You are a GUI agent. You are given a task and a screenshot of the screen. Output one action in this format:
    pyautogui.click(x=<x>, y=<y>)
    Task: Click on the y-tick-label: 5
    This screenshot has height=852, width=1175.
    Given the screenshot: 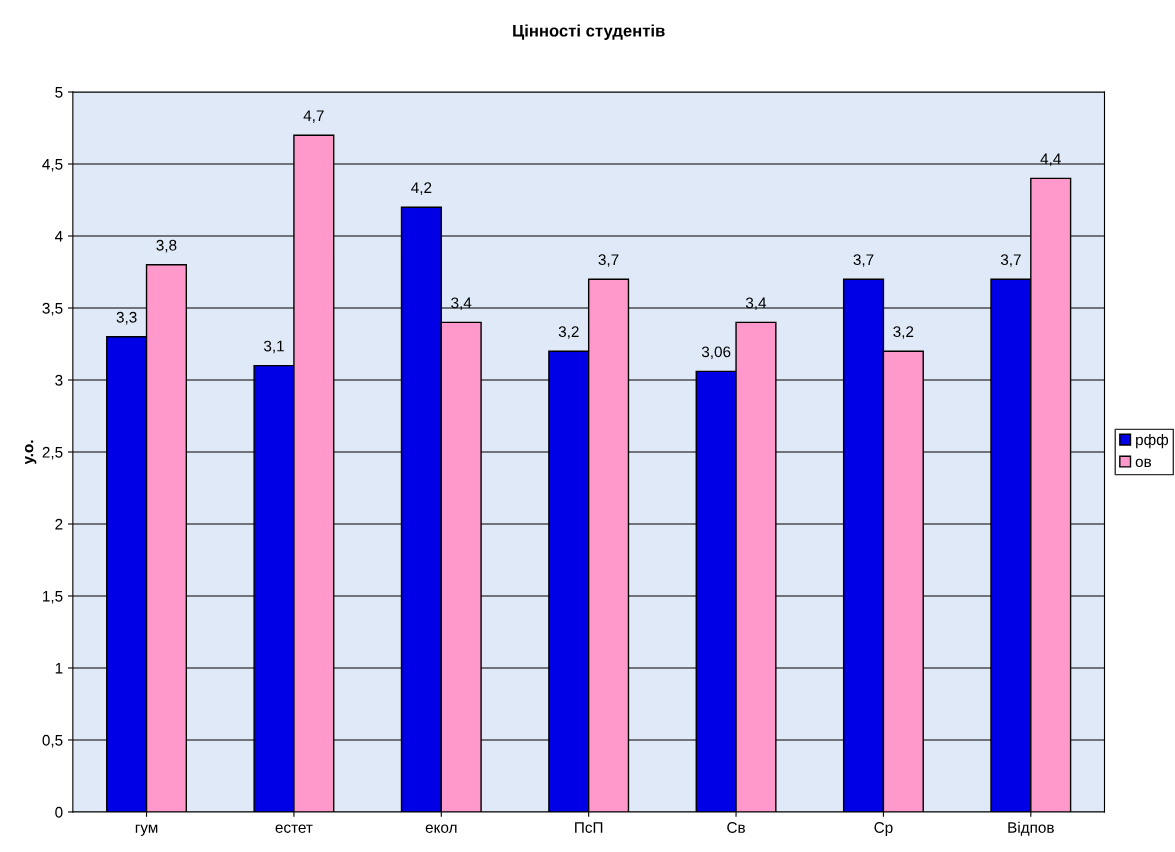 What is the action you would take?
    pyautogui.click(x=59, y=92)
    